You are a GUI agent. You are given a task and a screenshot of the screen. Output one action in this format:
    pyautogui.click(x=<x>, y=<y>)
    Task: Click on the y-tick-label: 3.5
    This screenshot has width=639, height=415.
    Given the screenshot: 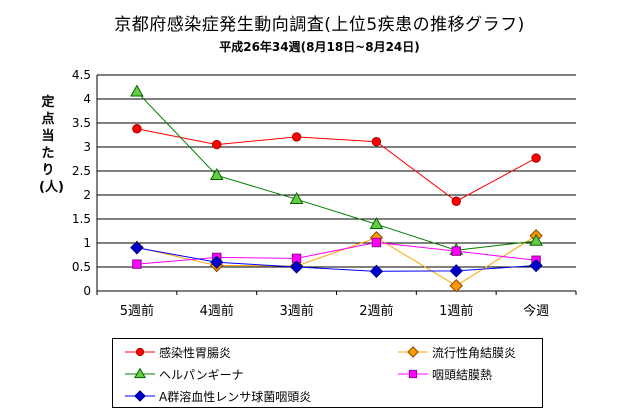 What is the action you would take?
    pyautogui.click(x=81, y=123)
    